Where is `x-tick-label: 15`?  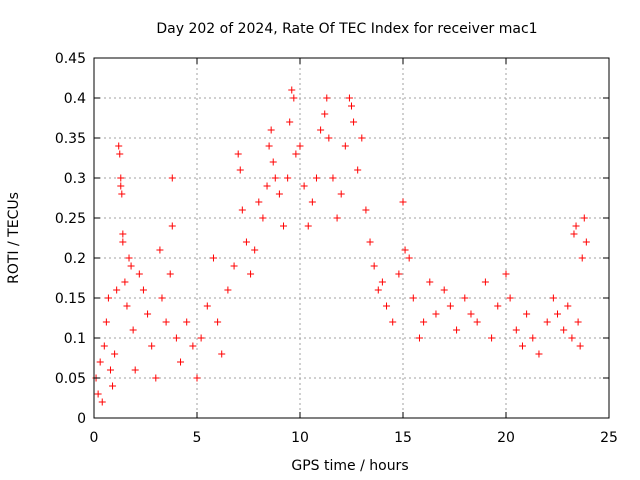 x-tick-label: 15 is located at coordinates (403, 438).